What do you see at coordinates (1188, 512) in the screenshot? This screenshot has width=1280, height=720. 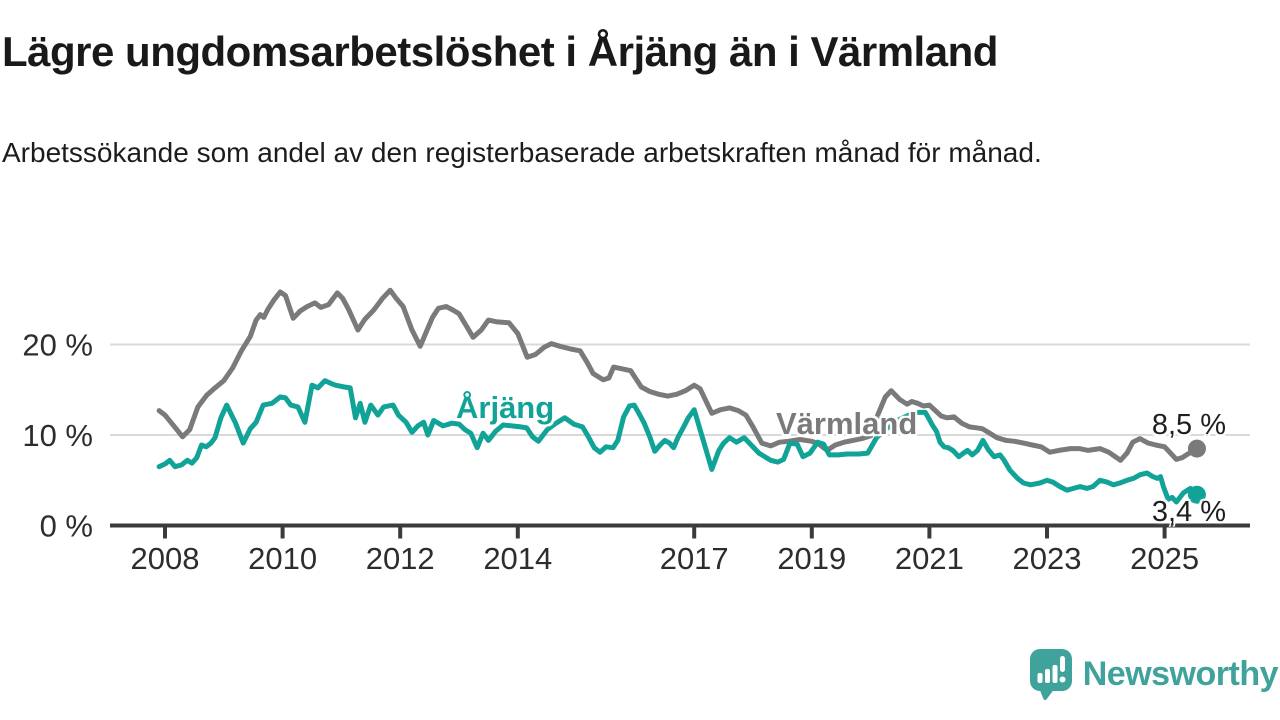 I see `arjang-end-value-label: 3,4 %` at bounding box center [1188, 512].